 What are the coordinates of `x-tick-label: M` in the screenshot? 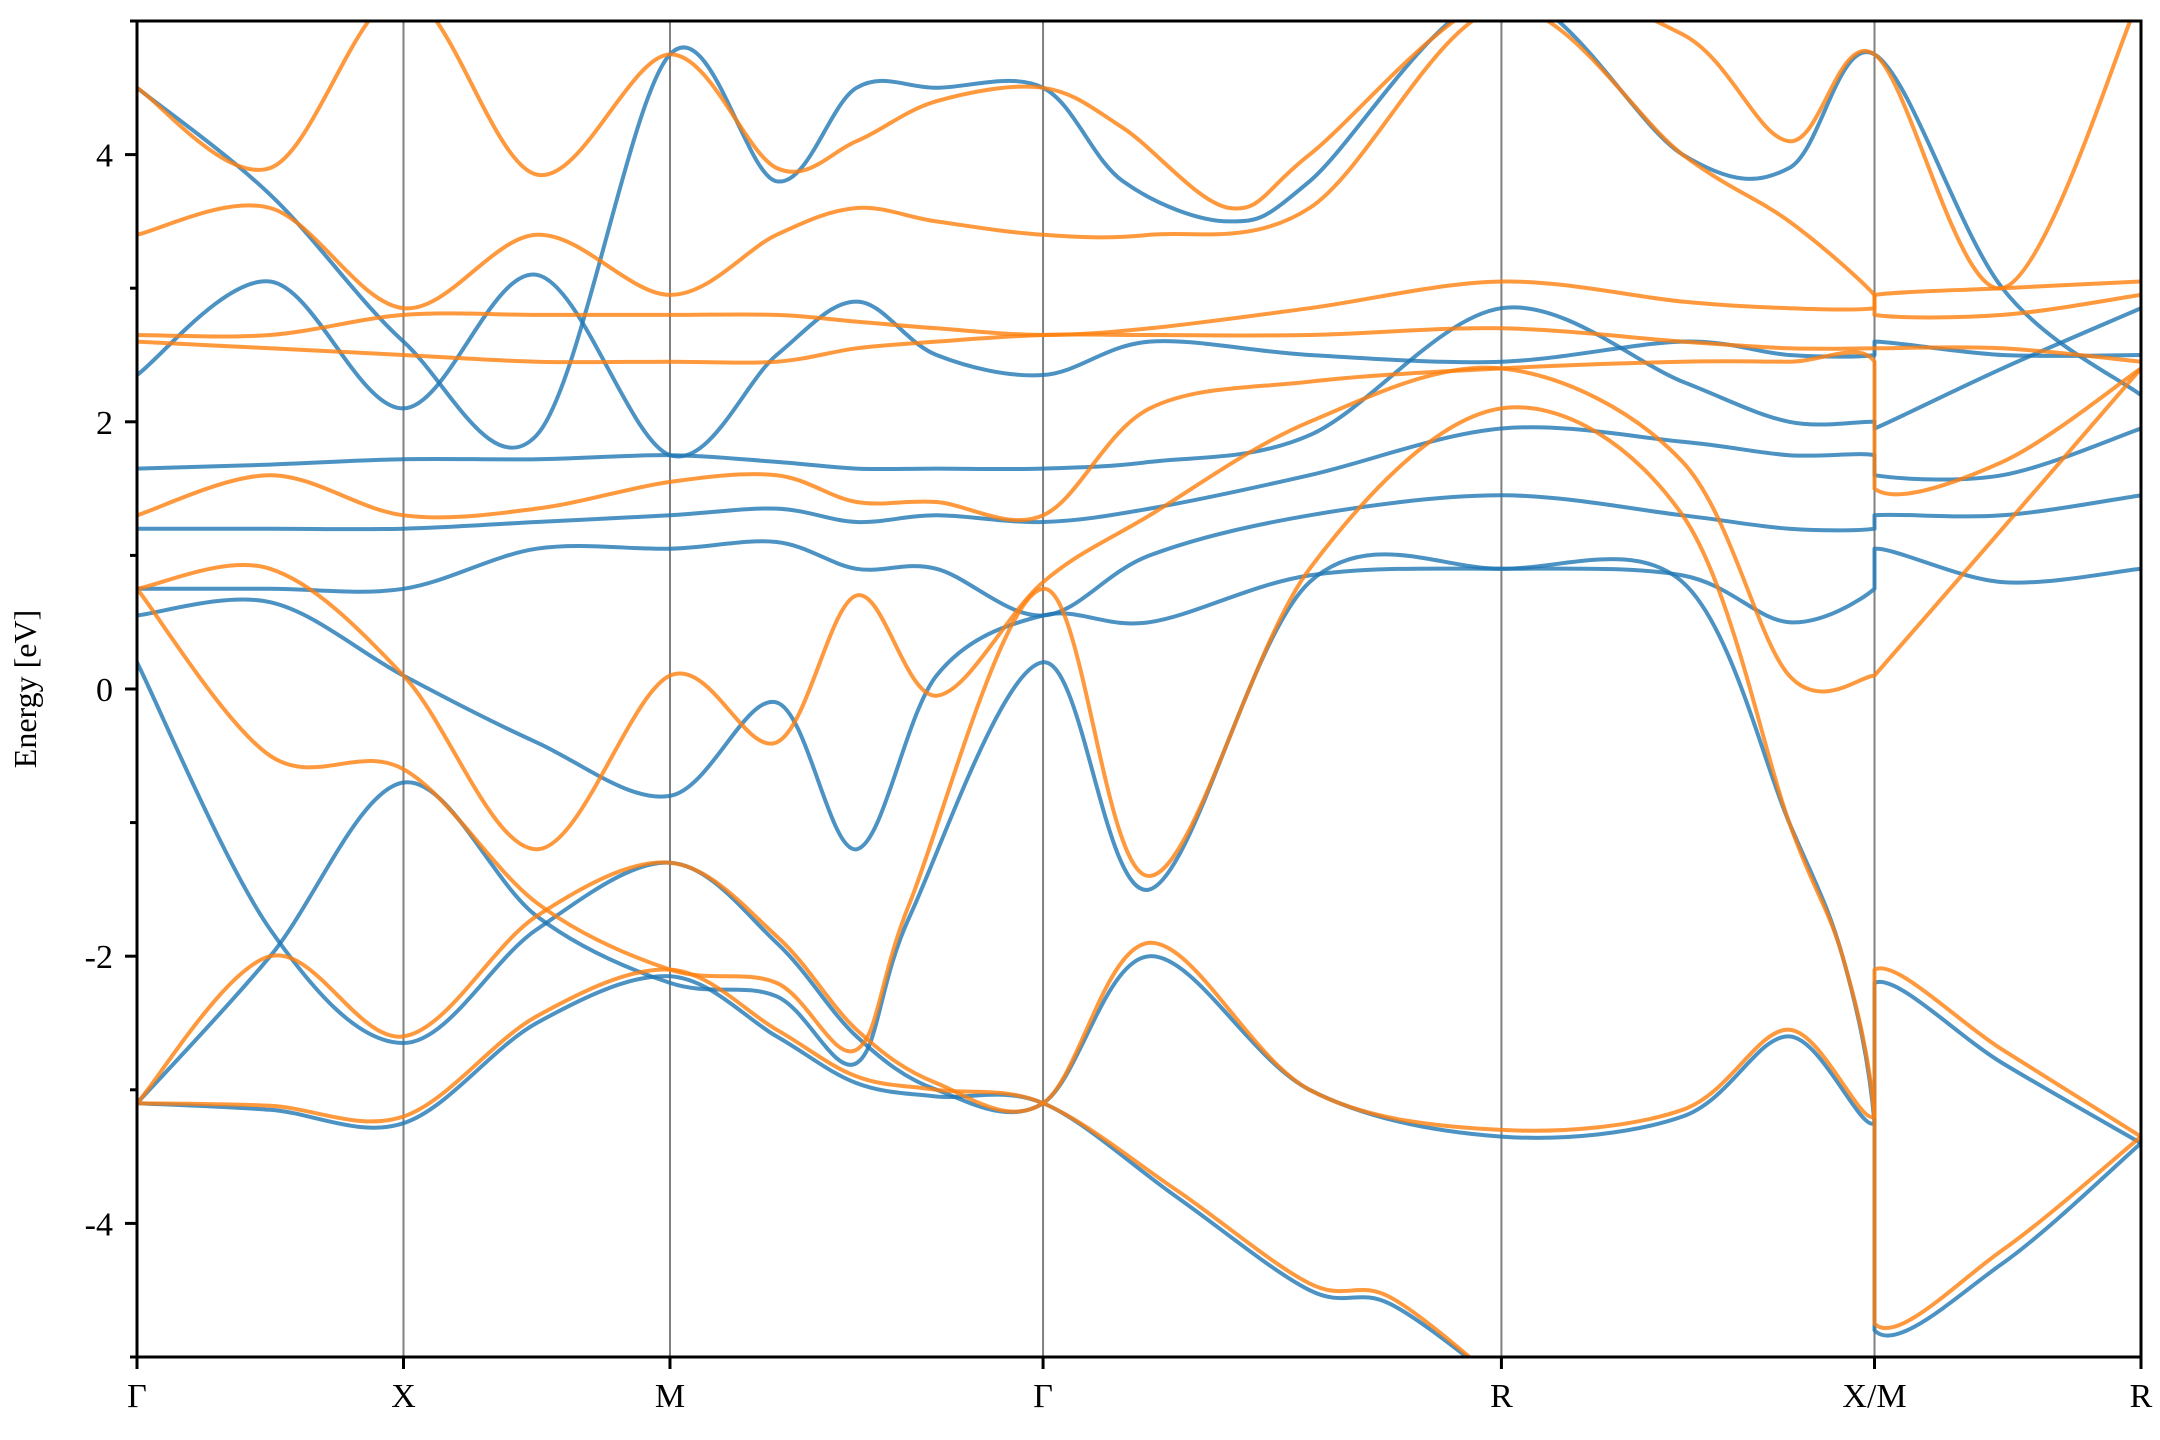 It's located at (670, 1396).